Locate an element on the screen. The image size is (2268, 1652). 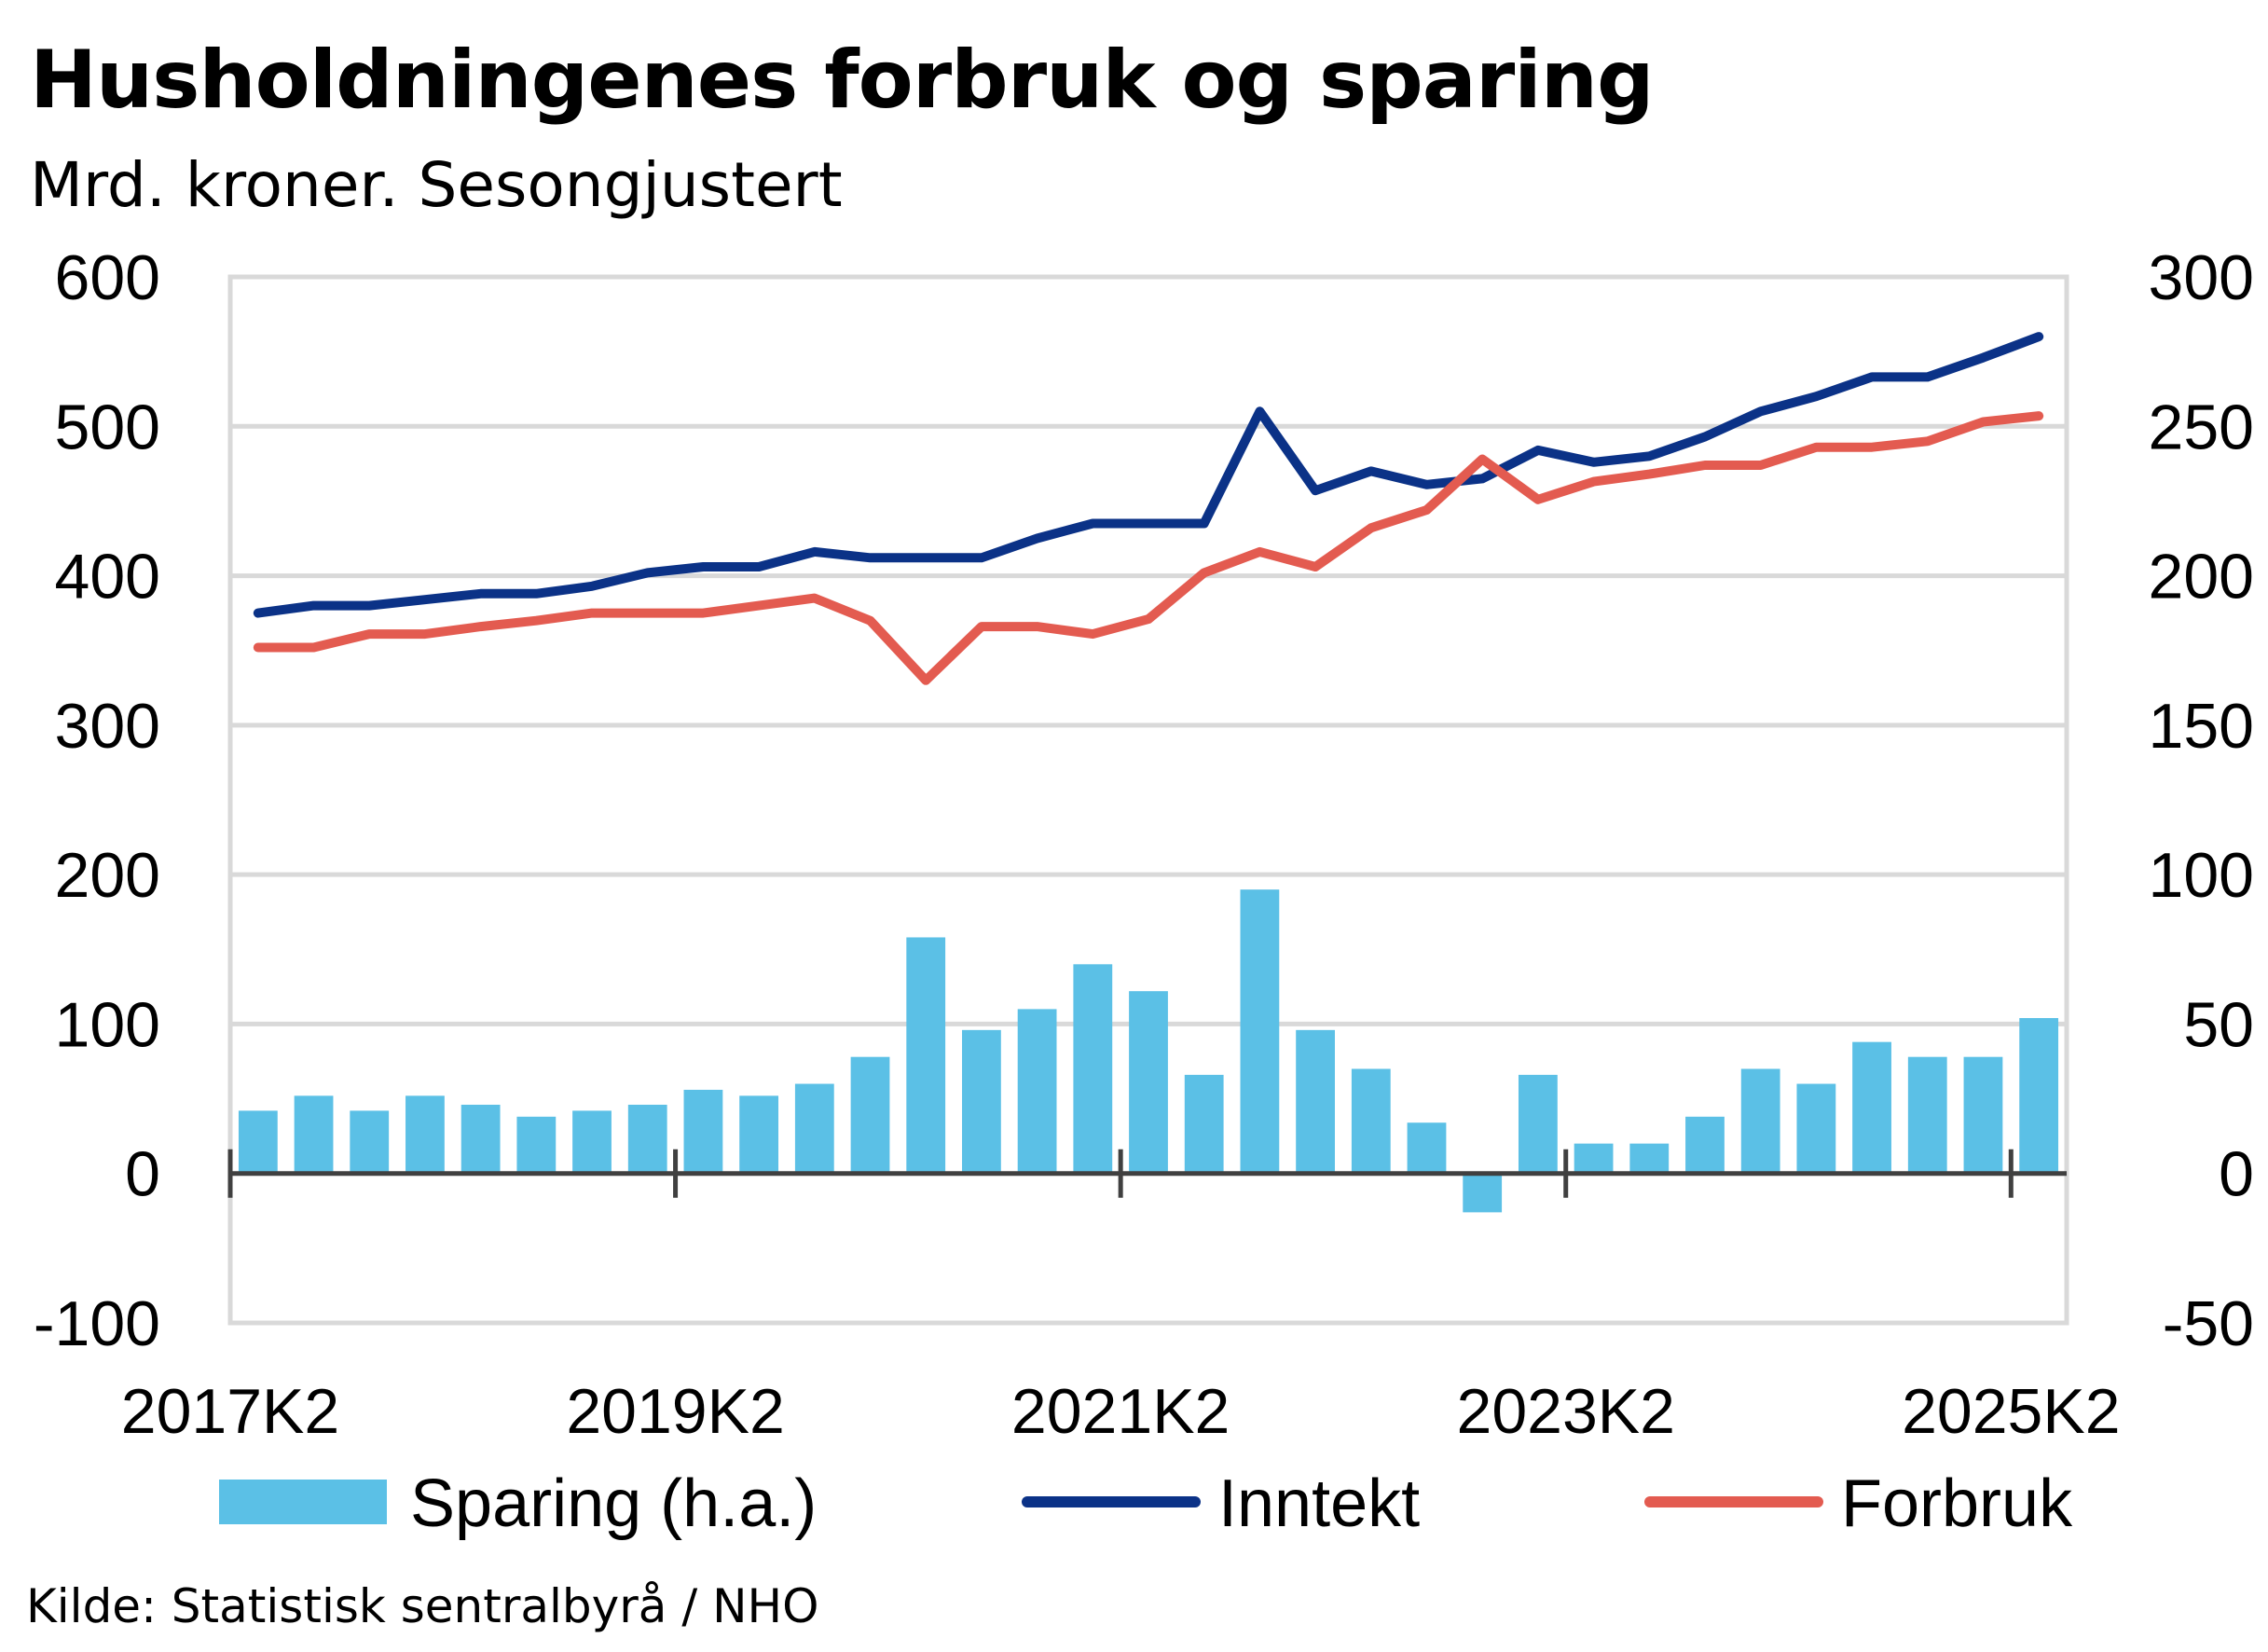
y-left-tick-label: 600 is located at coordinates (108, 277).